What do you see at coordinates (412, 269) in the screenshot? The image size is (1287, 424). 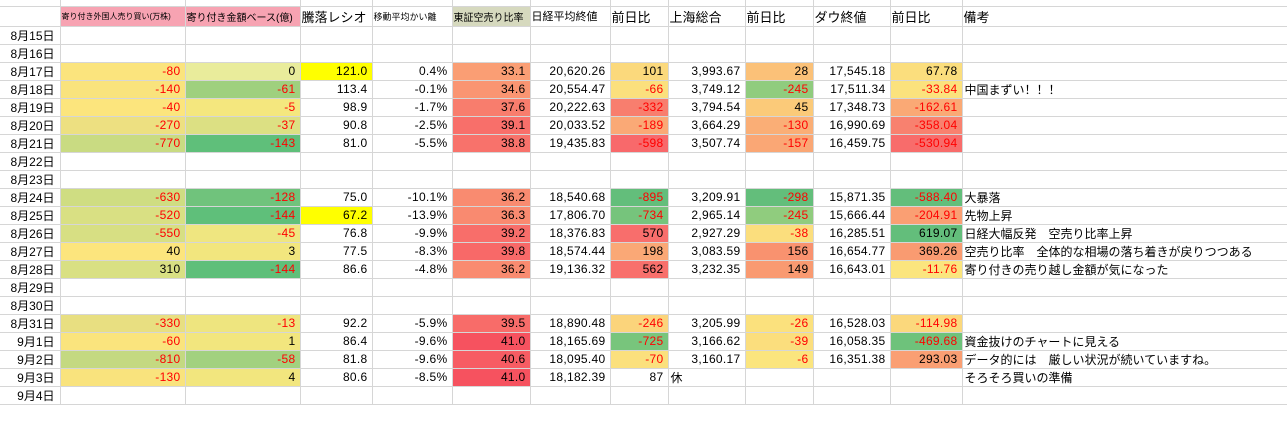 I see `cell-ma-deviation: -4.8%` at bounding box center [412, 269].